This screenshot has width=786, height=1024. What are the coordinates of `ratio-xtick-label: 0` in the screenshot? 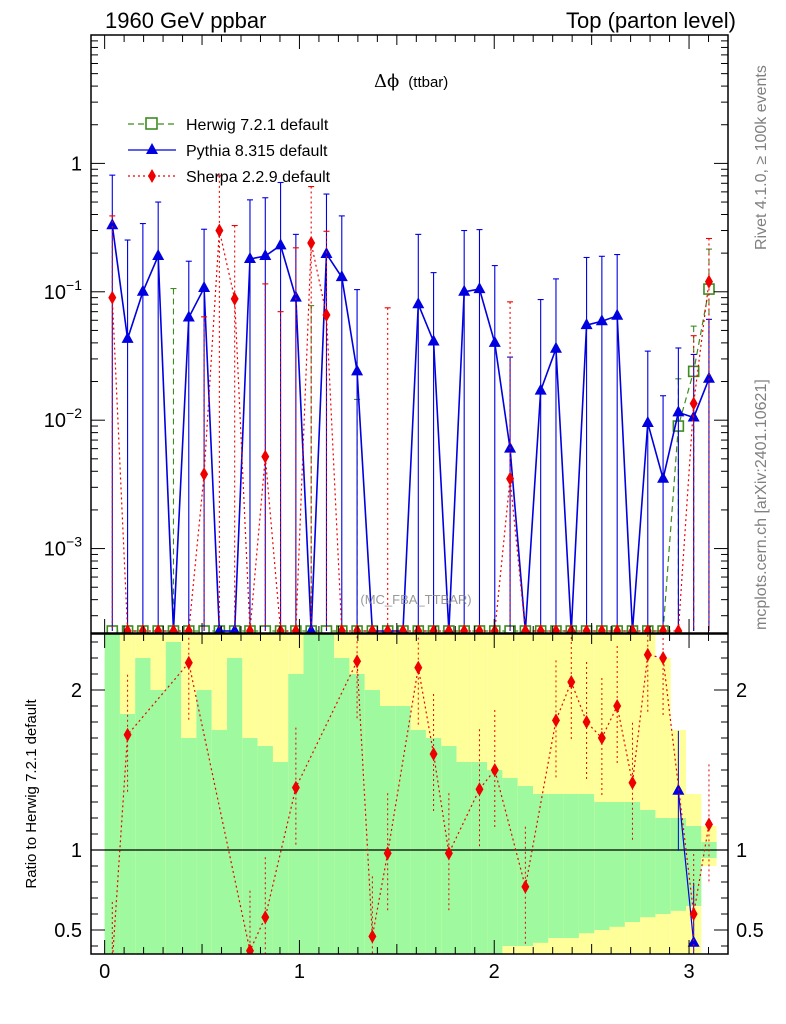 It's located at (104, 972).